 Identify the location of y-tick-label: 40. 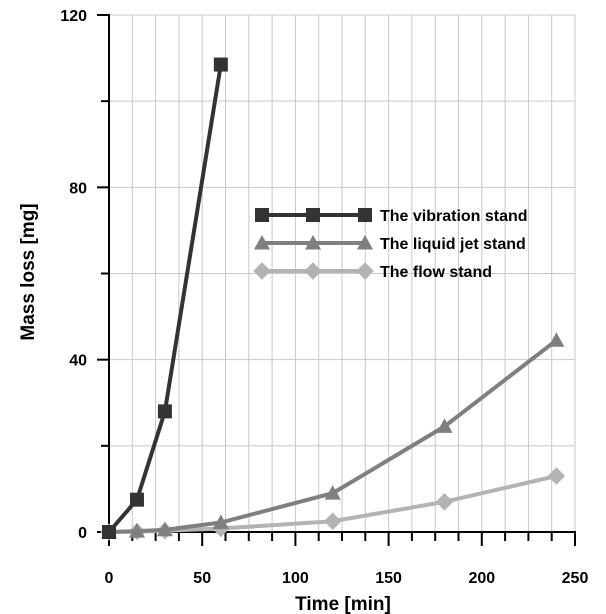
(78, 361).